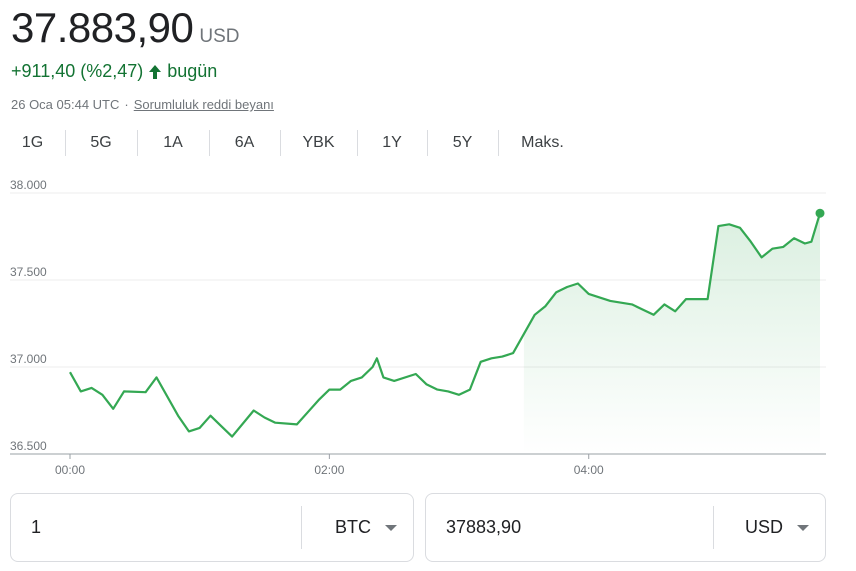 The image size is (856, 571). Describe the element at coordinates (484, 527) in the screenshot. I see `to-amount-input: 37883,90` at that location.